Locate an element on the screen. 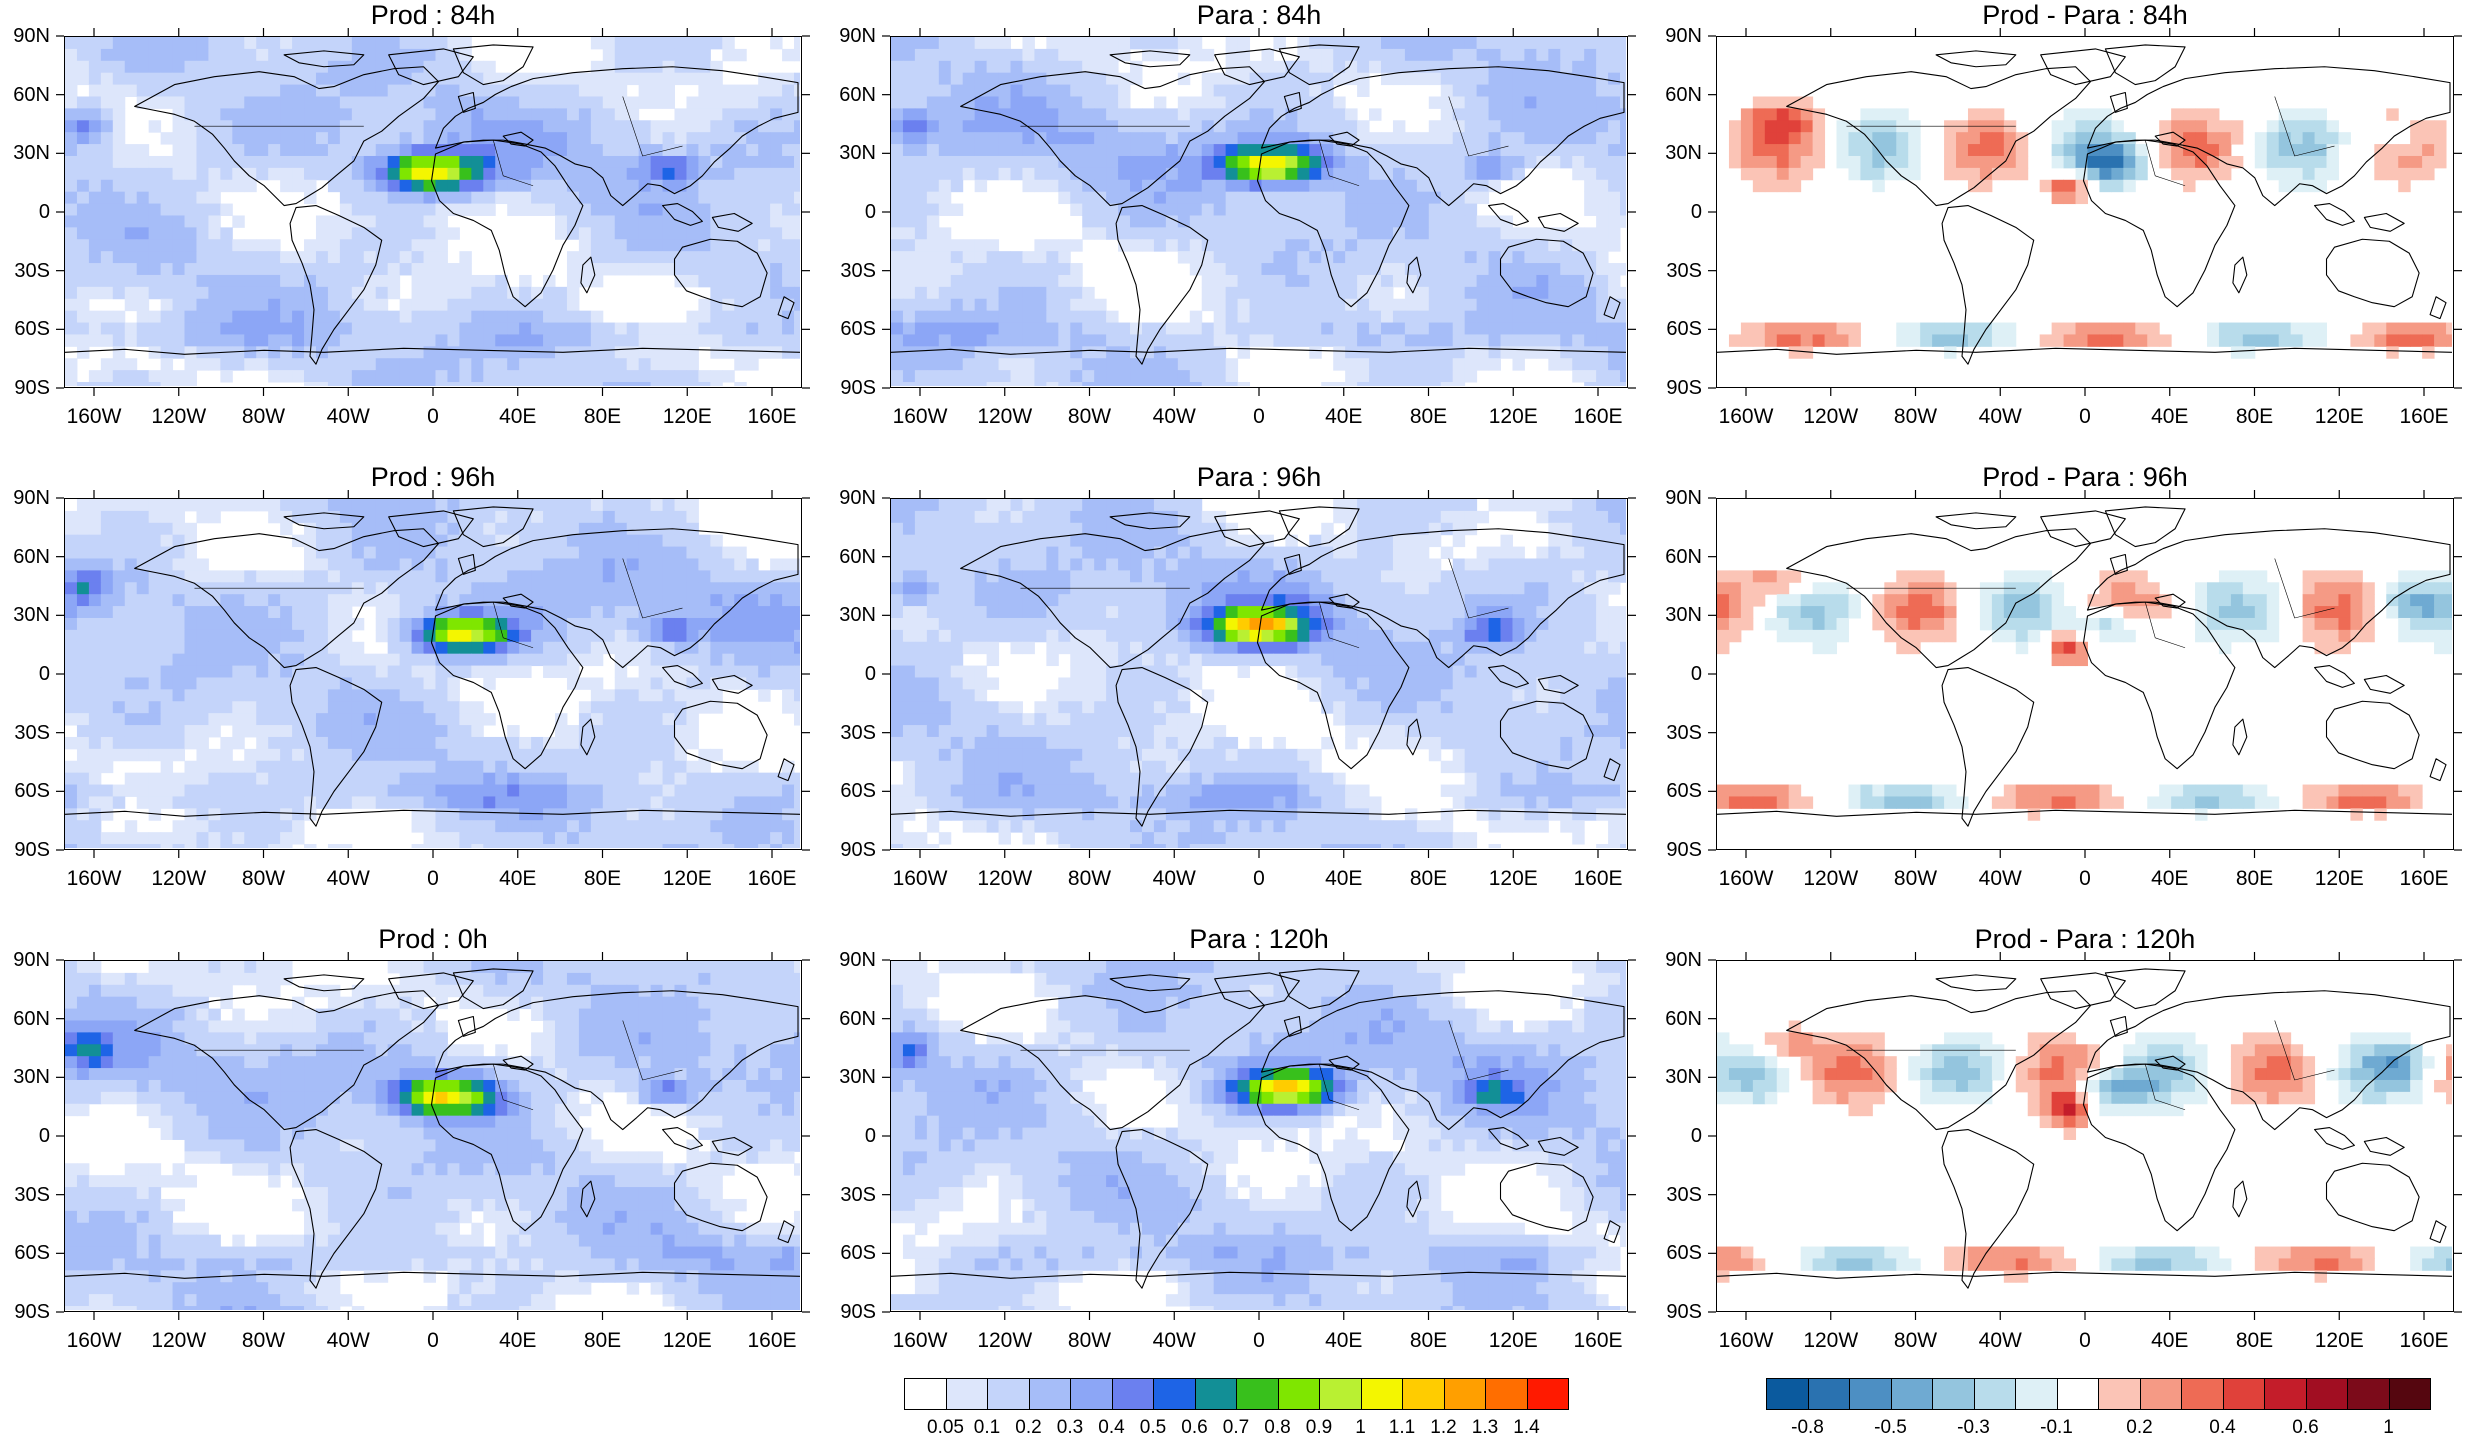 The image size is (2473, 1438). colorbar-label: 0.2 is located at coordinates (1028, 1427).